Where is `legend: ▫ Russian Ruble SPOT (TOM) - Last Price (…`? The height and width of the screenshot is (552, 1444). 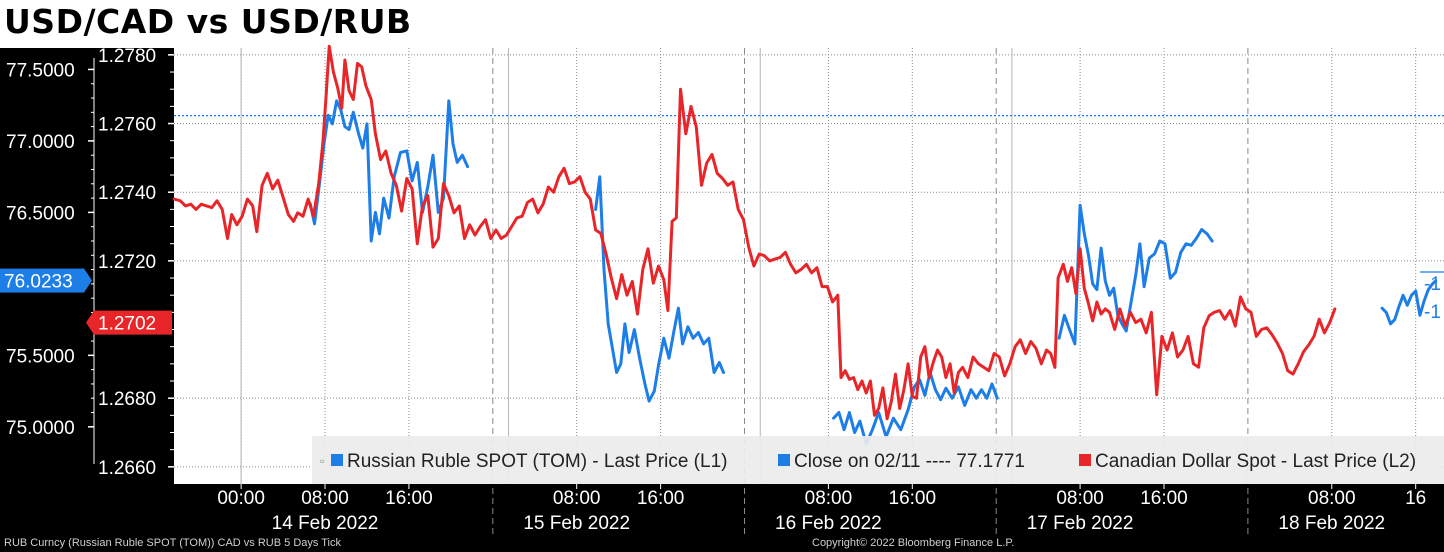
legend: ▫ Russian Ruble SPOT (TOM) - Last Price (… is located at coordinates (878, 460).